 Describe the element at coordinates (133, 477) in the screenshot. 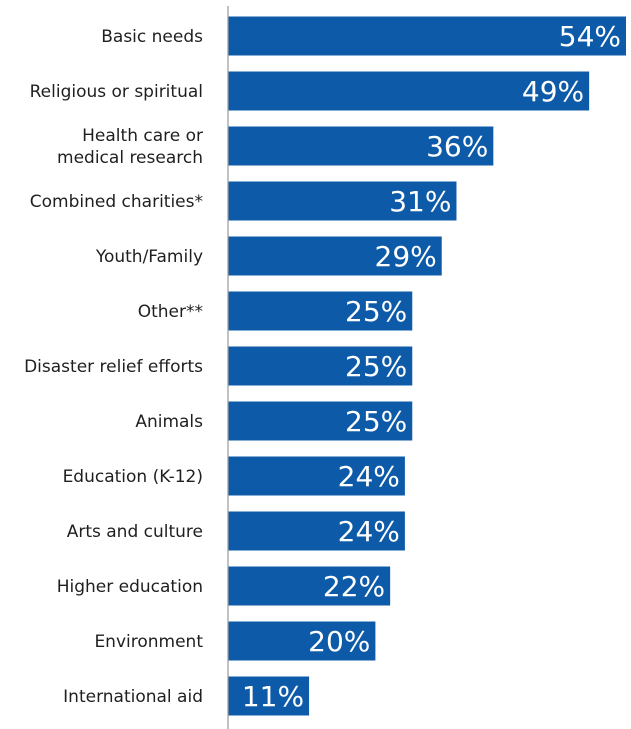

I see `category-label: Education (K-12)` at that location.